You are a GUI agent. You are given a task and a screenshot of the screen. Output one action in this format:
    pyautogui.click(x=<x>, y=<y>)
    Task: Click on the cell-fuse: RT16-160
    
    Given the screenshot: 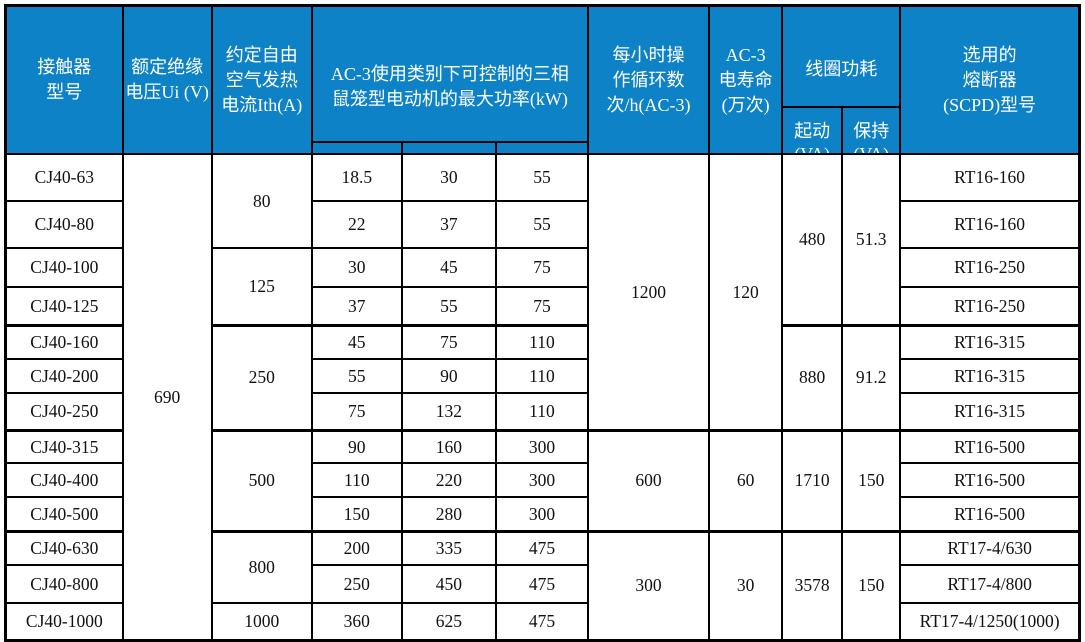 What is the action you would take?
    pyautogui.click(x=990, y=225)
    